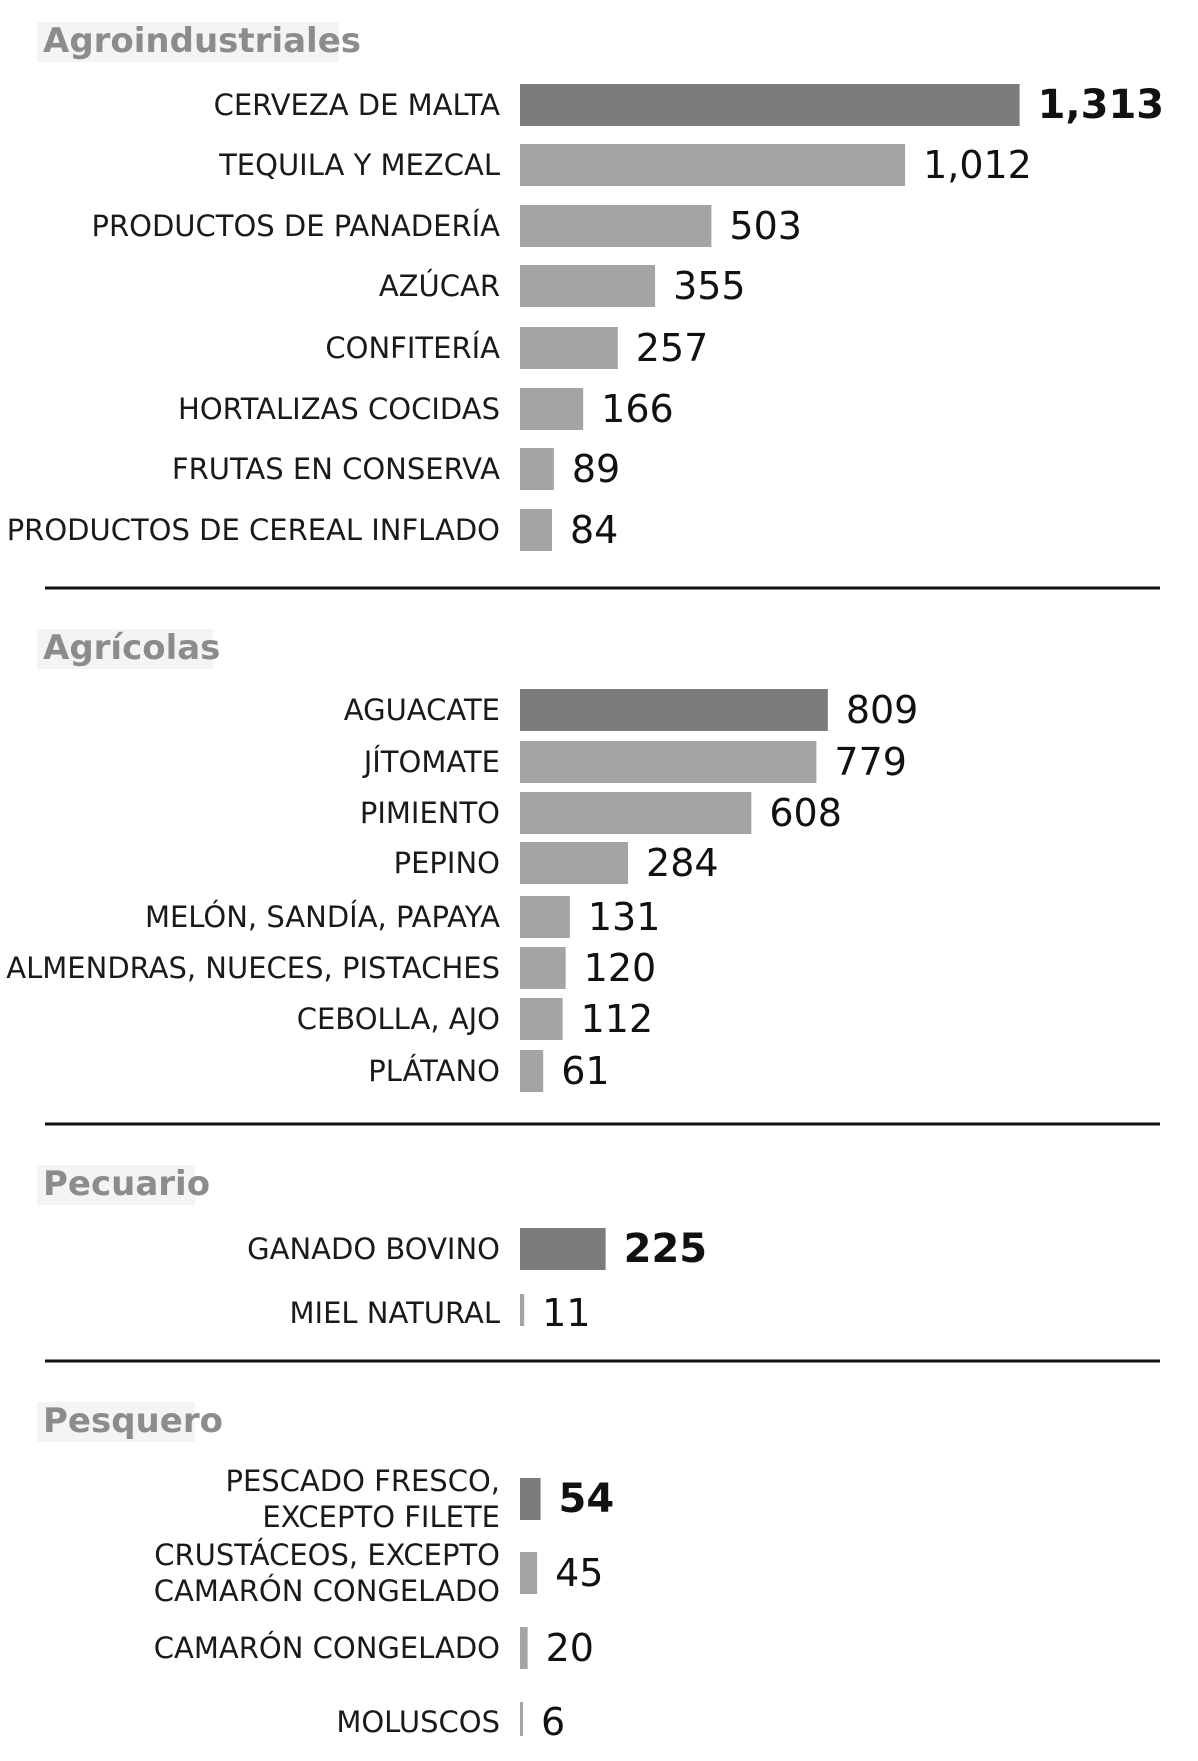  I want to click on category-label: CRUSTÁCEOS, EXCEPTO, so click(327, 1555).